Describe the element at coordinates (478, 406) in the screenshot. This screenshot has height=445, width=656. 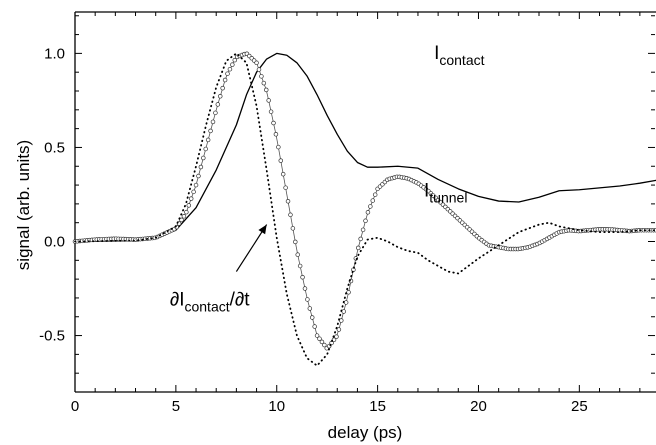
I see `x-tick-label: 20` at that location.